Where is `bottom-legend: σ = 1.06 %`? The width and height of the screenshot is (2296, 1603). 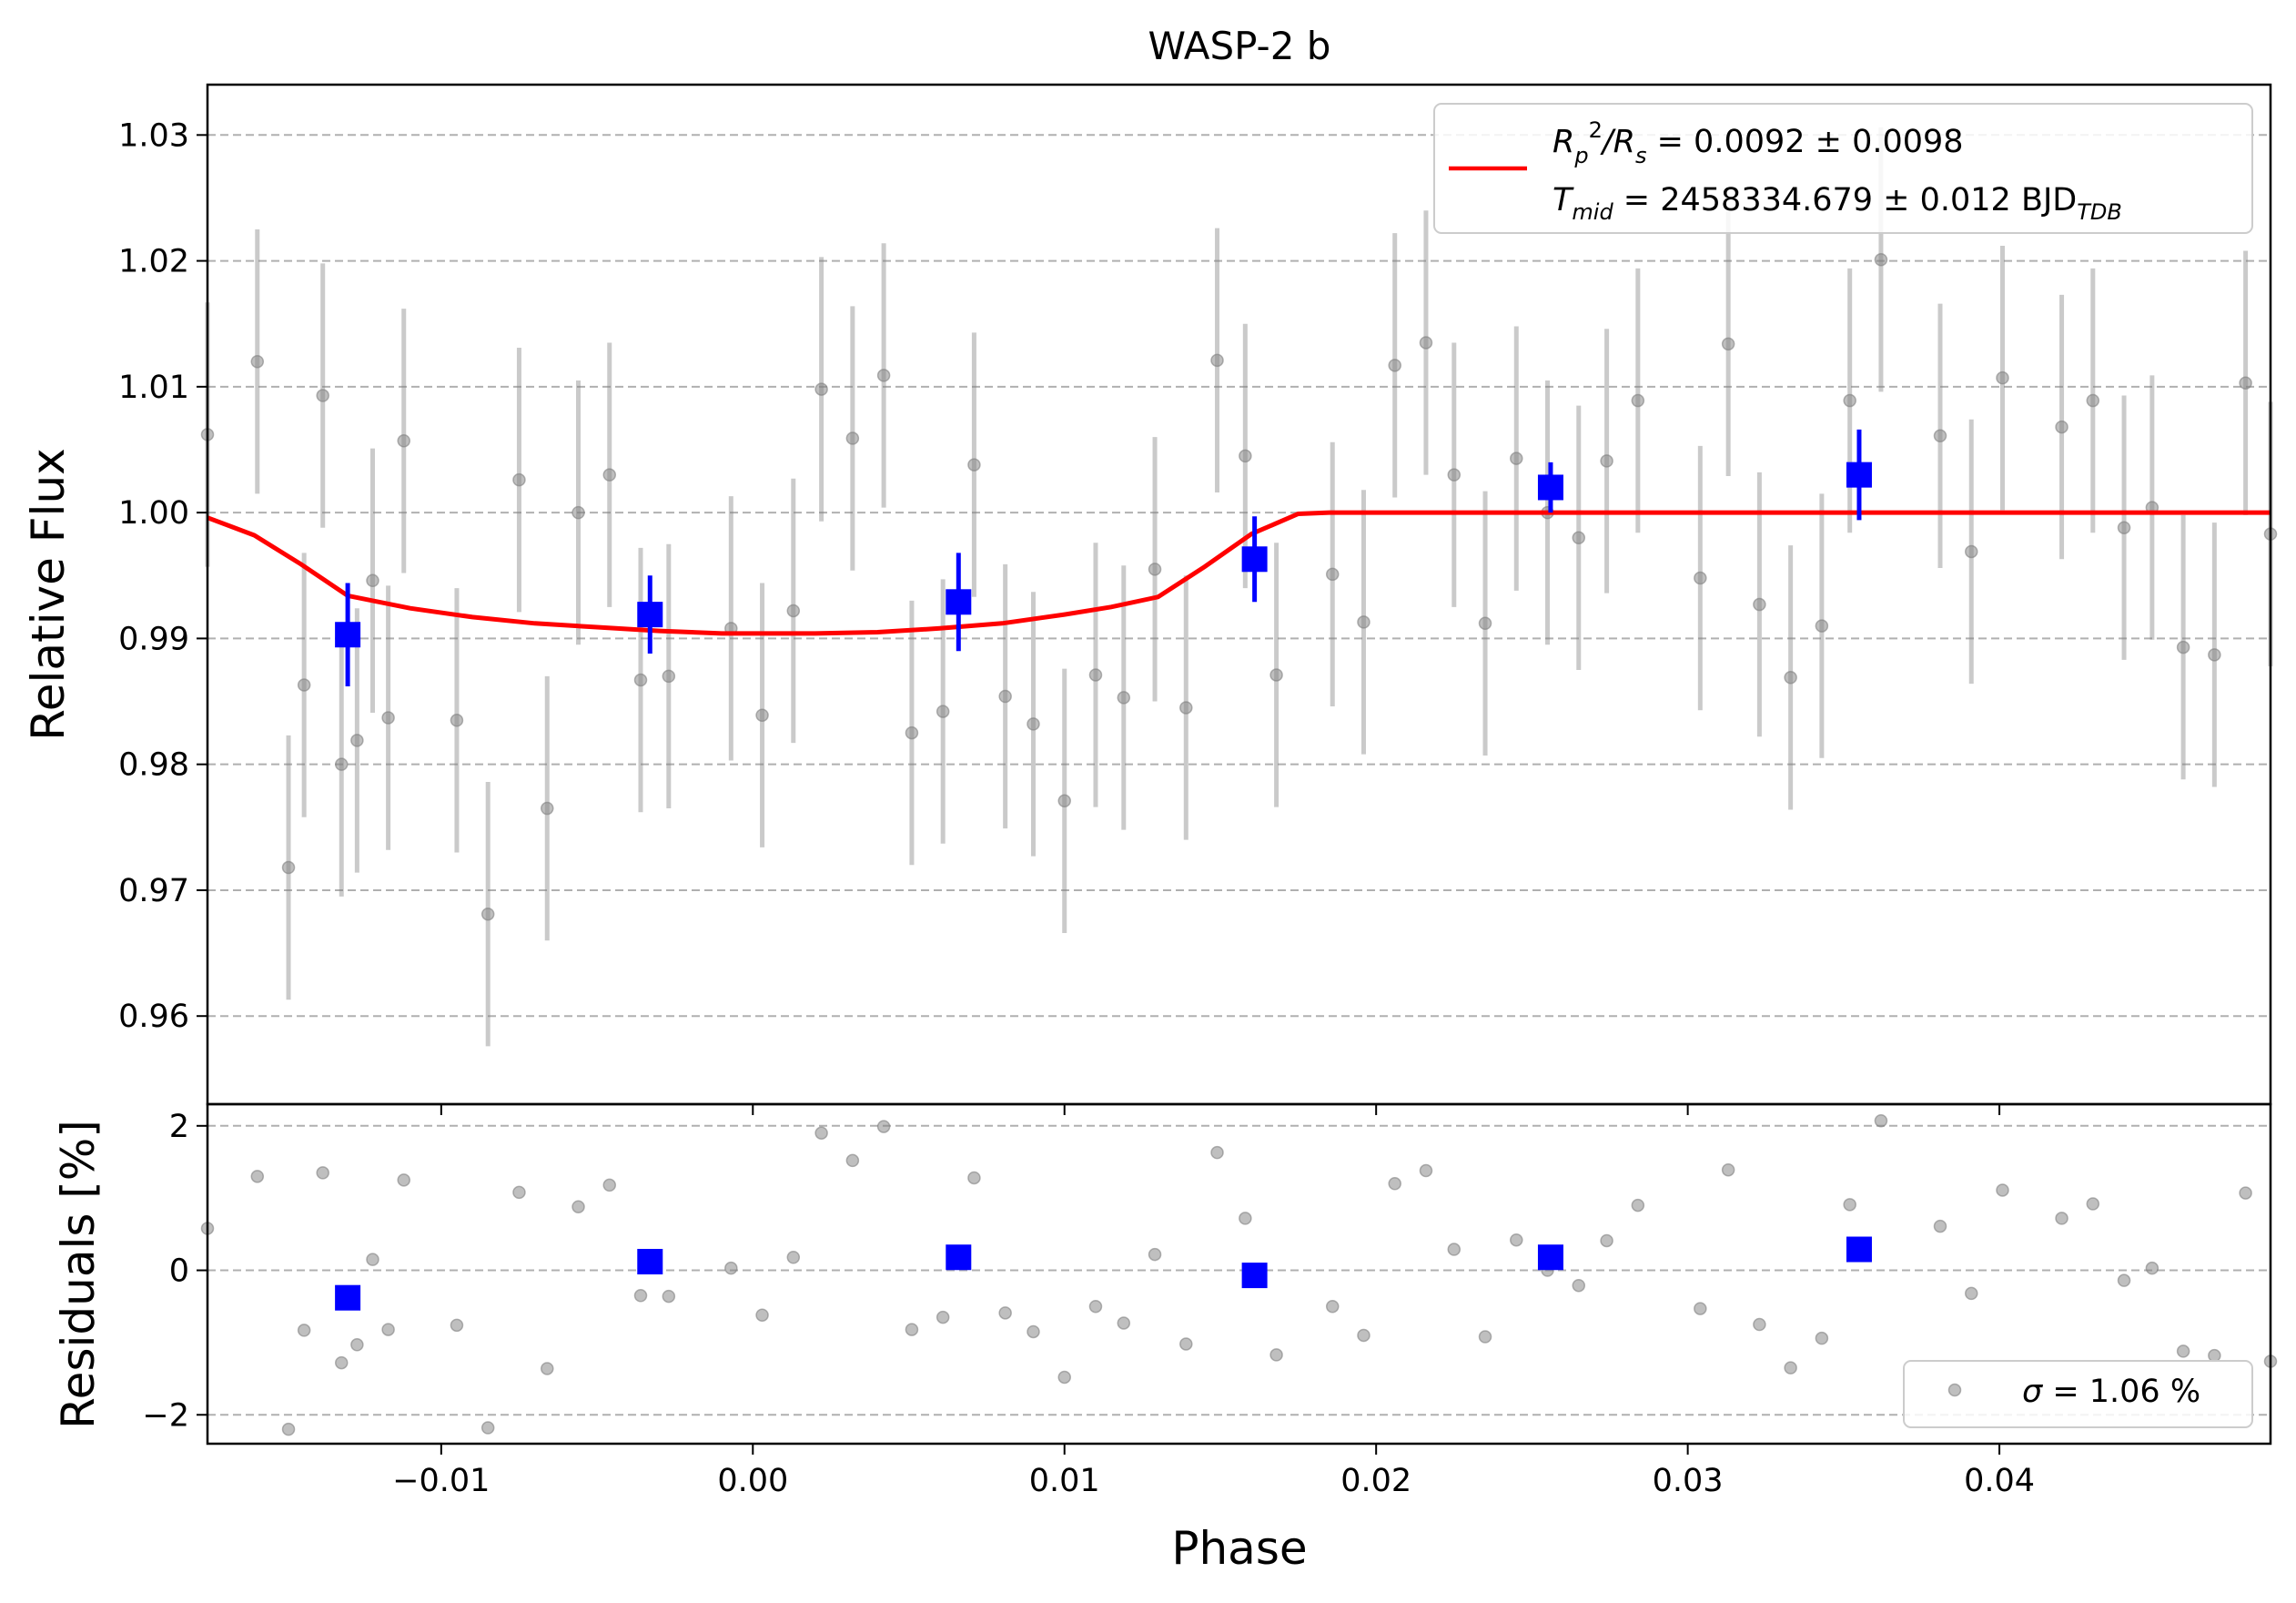
bottom-legend: σ = 1.06 % is located at coordinates (2078, 1394).